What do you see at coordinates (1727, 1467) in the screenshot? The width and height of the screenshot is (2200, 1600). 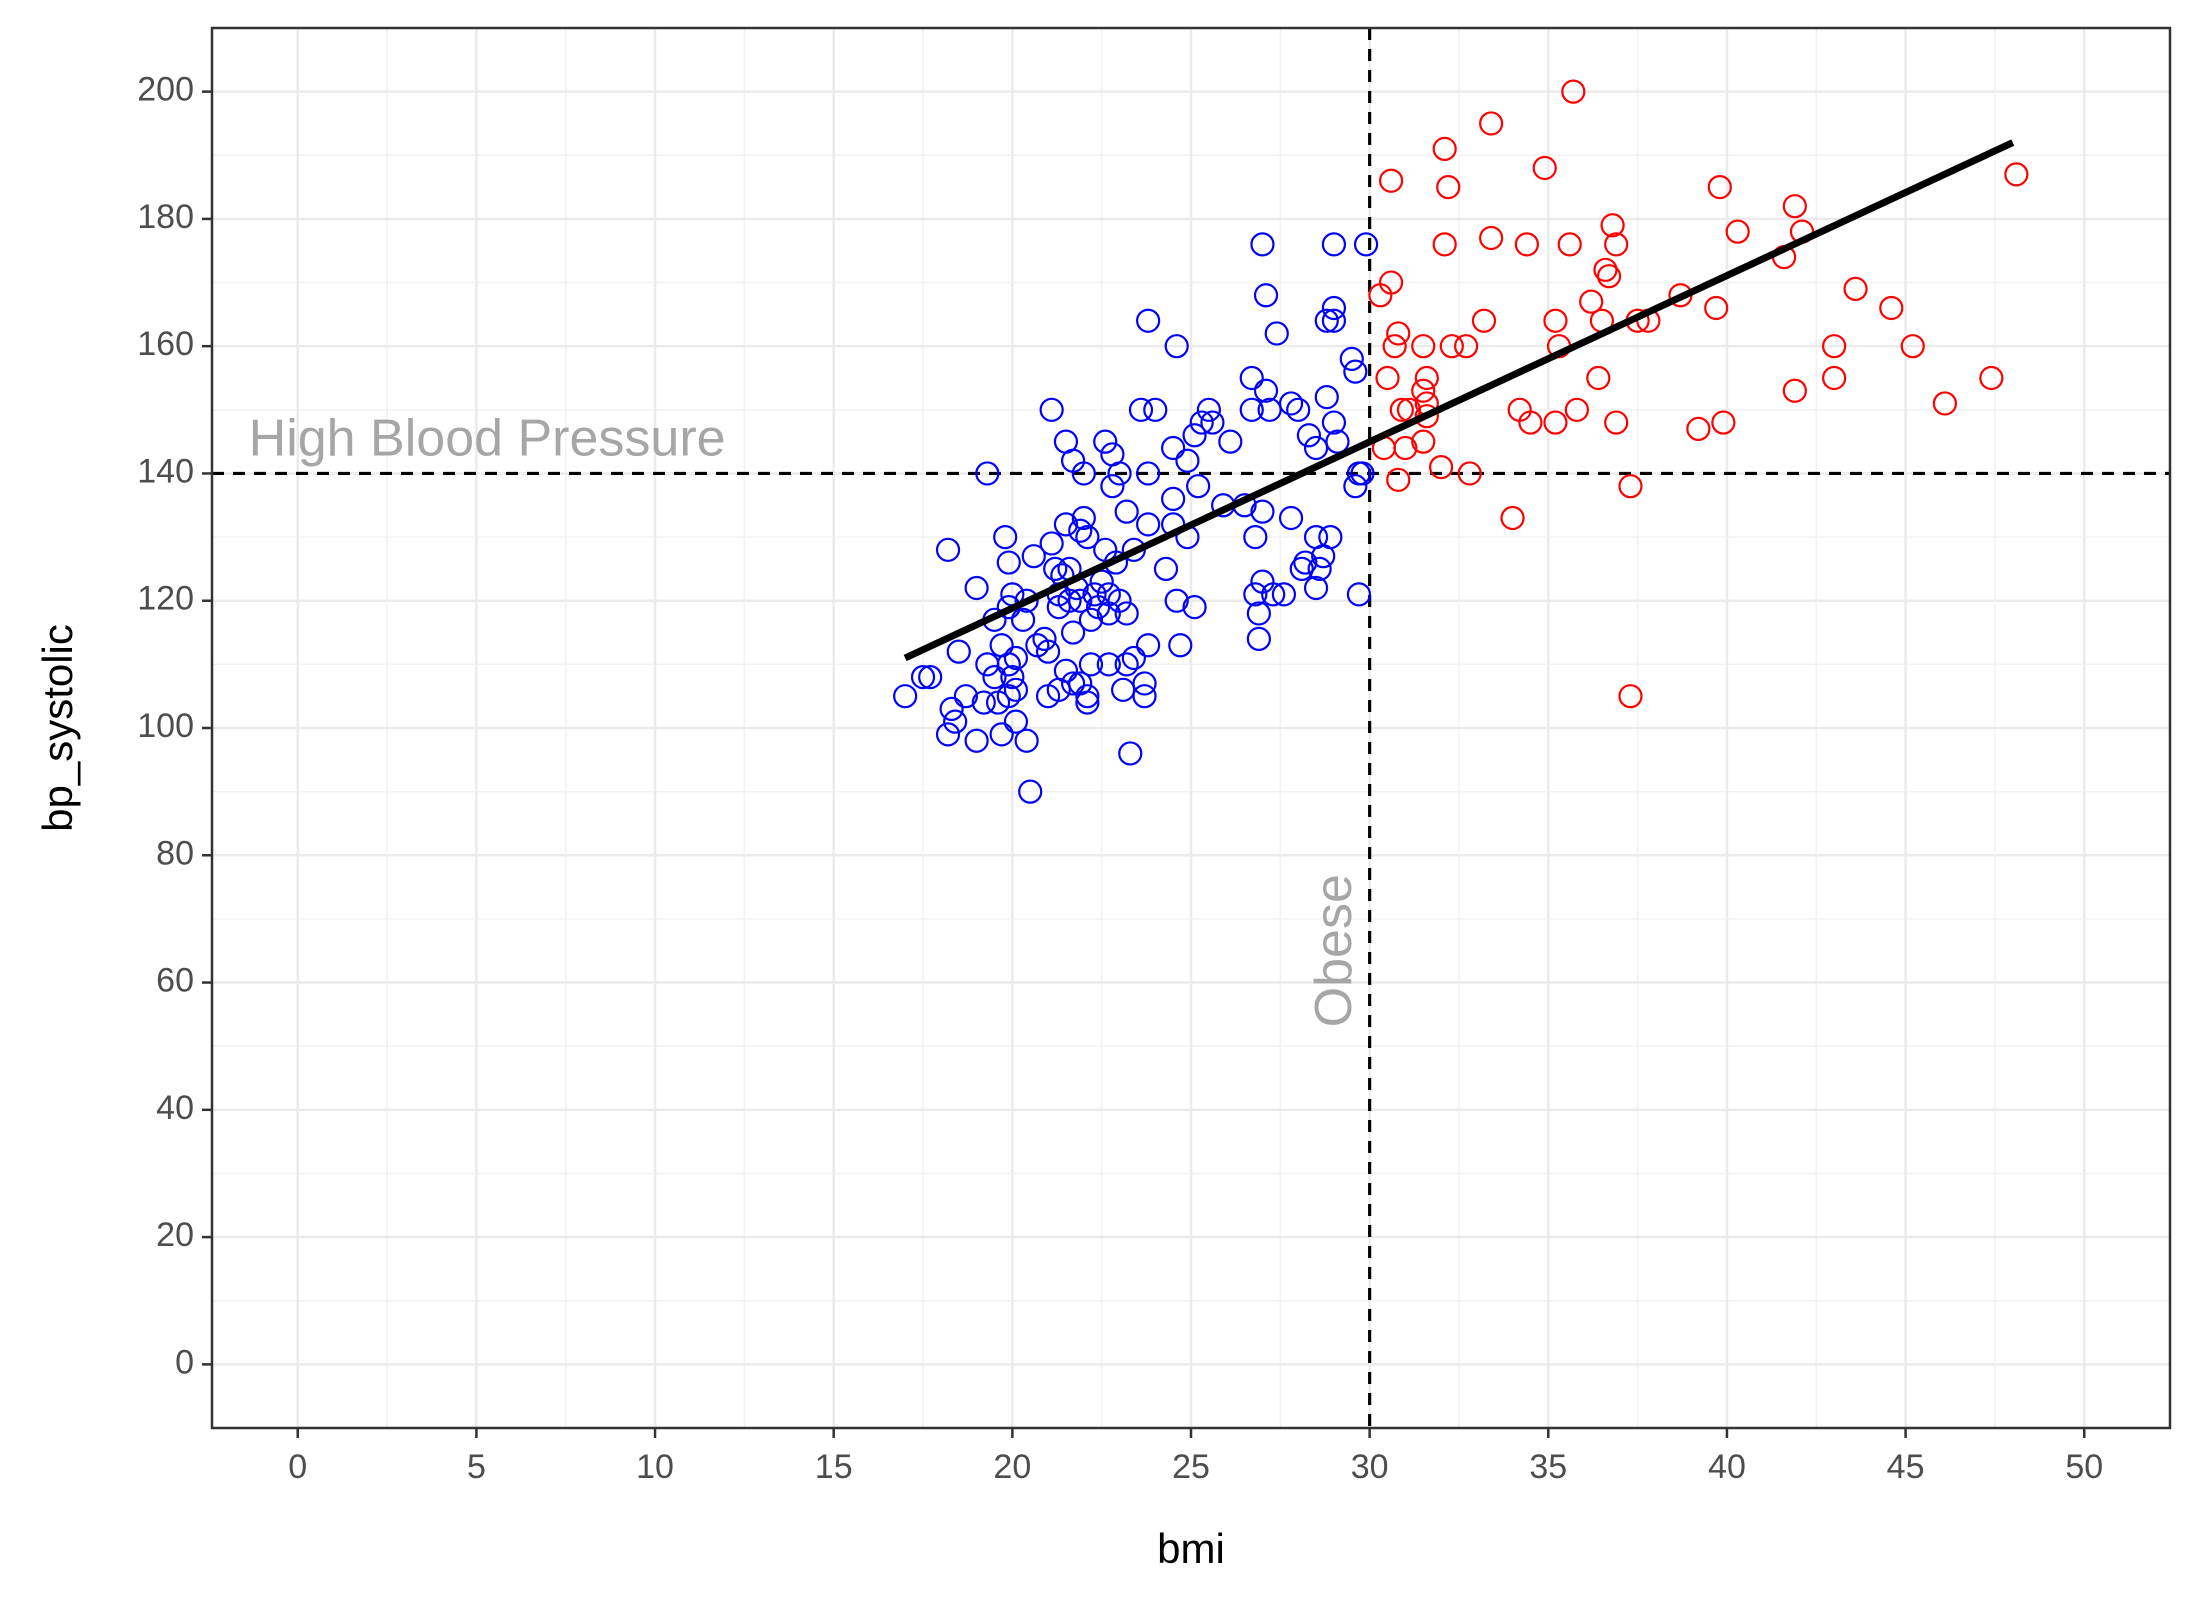 I see `x-tick-label: 40` at bounding box center [1727, 1467].